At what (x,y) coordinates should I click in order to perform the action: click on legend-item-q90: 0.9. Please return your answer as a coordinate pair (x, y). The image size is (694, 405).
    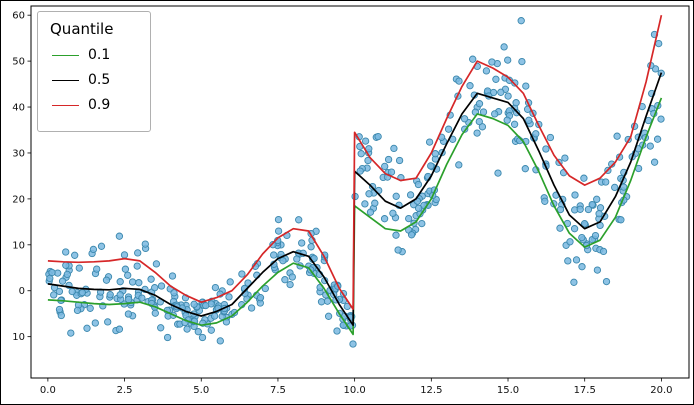
    Looking at the image, I should click on (93, 105).